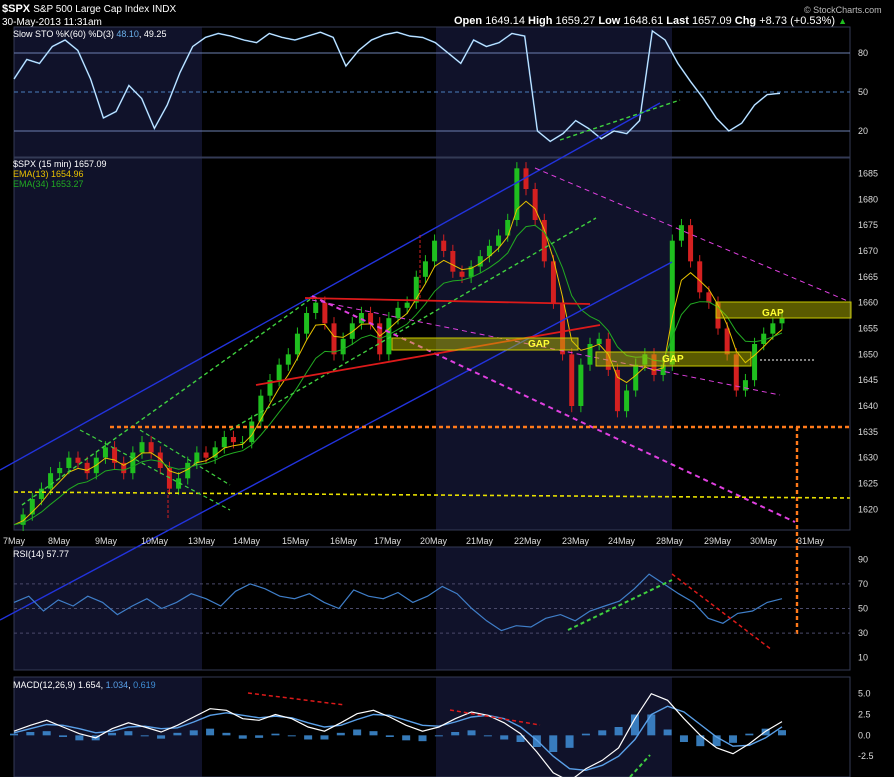 The image size is (894, 777). I want to click on ema13-value: 1654.96, so click(67, 174).